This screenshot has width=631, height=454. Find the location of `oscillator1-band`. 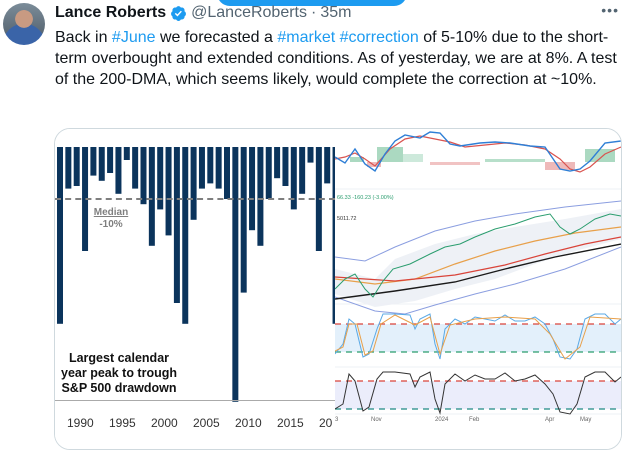

oscillator1-band is located at coordinates (478, 338).